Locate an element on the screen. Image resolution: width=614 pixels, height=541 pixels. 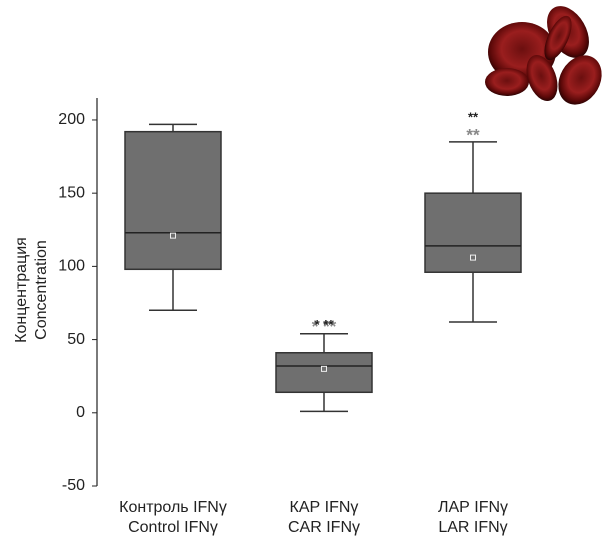
x-tick-label: Контроль IFNγ is located at coordinates (173, 507).